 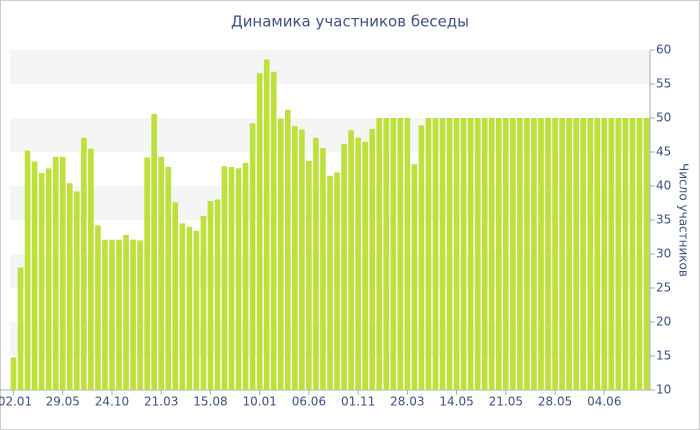 What do you see at coordinates (684, 220) in the screenshot?
I see `y-axis-label: Число участников` at bounding box center [684, 220].